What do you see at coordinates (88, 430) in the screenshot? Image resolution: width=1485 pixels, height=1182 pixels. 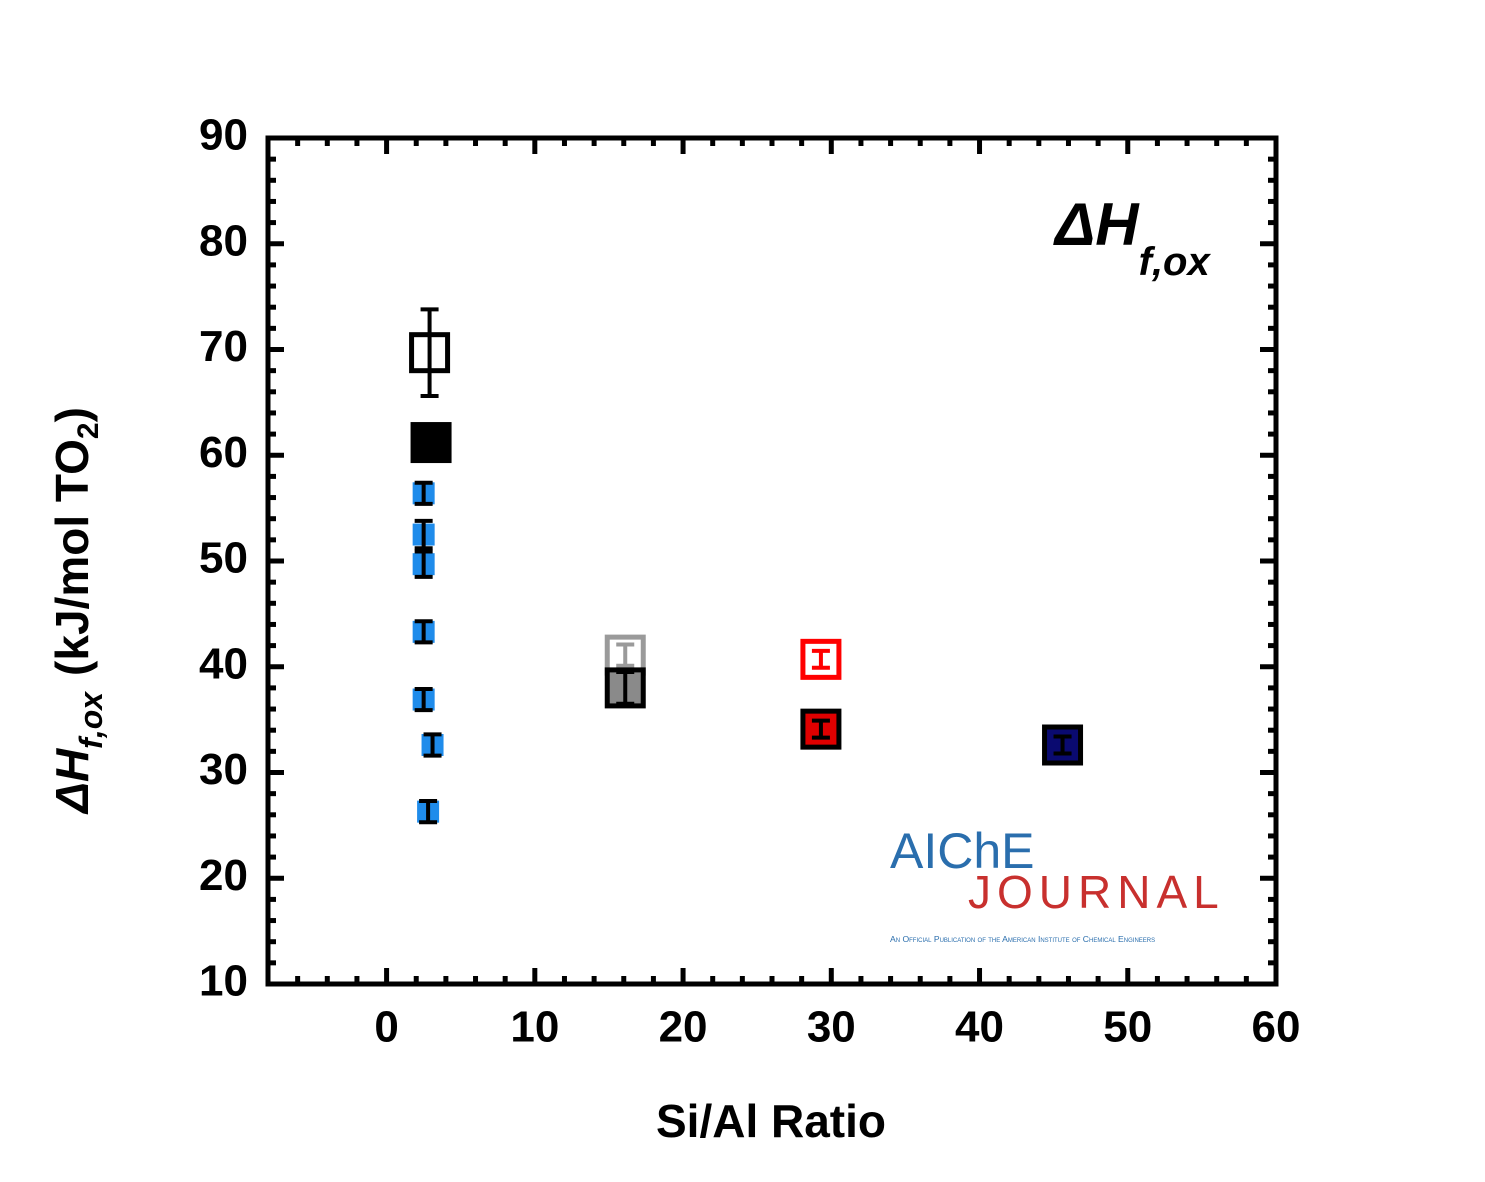 I see `y-label-unit-sub: 2` at bounding box center [88, 430].